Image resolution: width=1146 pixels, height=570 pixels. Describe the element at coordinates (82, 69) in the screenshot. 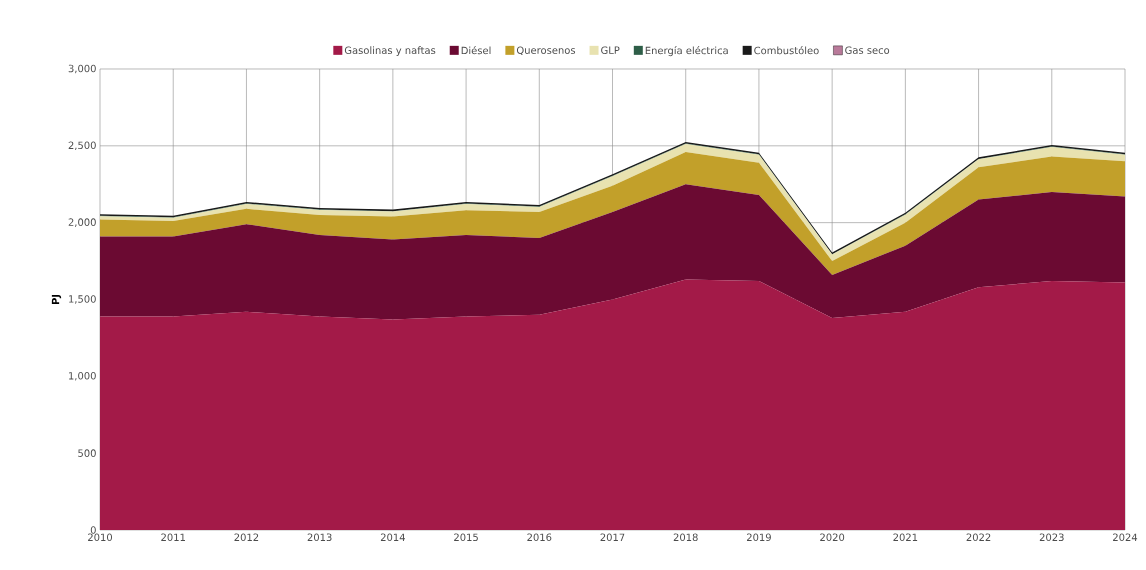

I see `y-tick-label: 3,000` at that location.